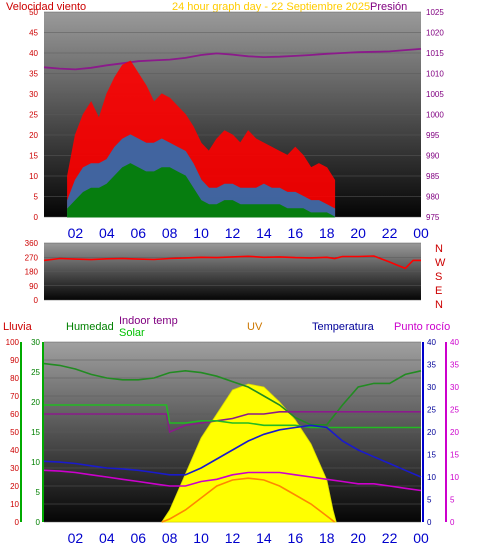 Image resolution: width=499 pixels, height=554 pixels. Describe the element at coordinates (454, 365) in the screenshot. I see `y-tick-label-punto-rocio: 35` at that location.